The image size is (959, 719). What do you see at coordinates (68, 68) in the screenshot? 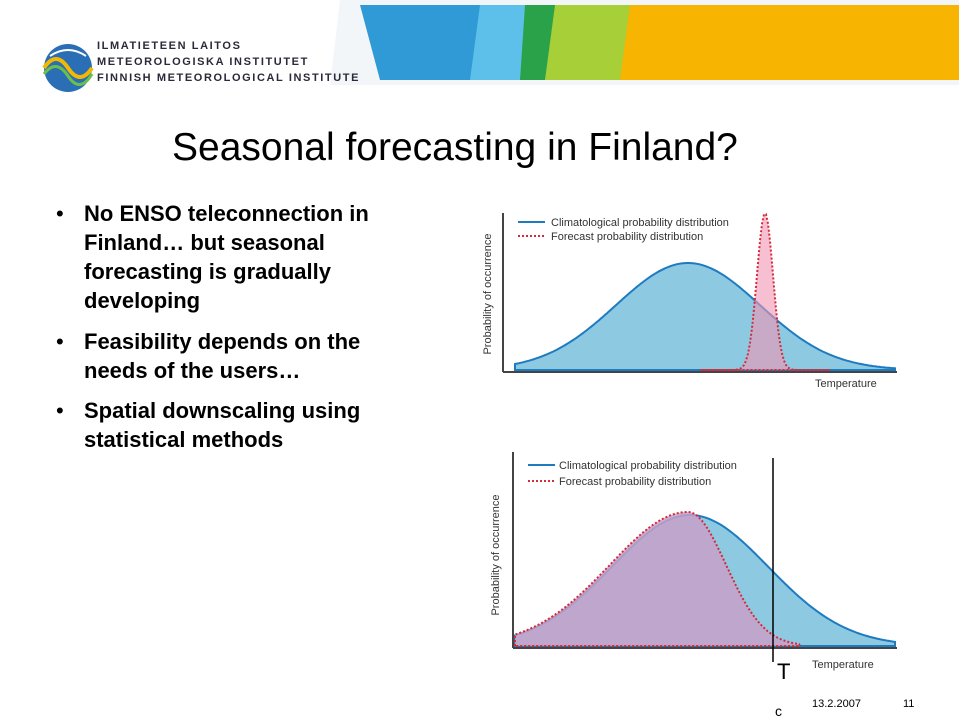
I see `logo` at bounding box center [68, 68].